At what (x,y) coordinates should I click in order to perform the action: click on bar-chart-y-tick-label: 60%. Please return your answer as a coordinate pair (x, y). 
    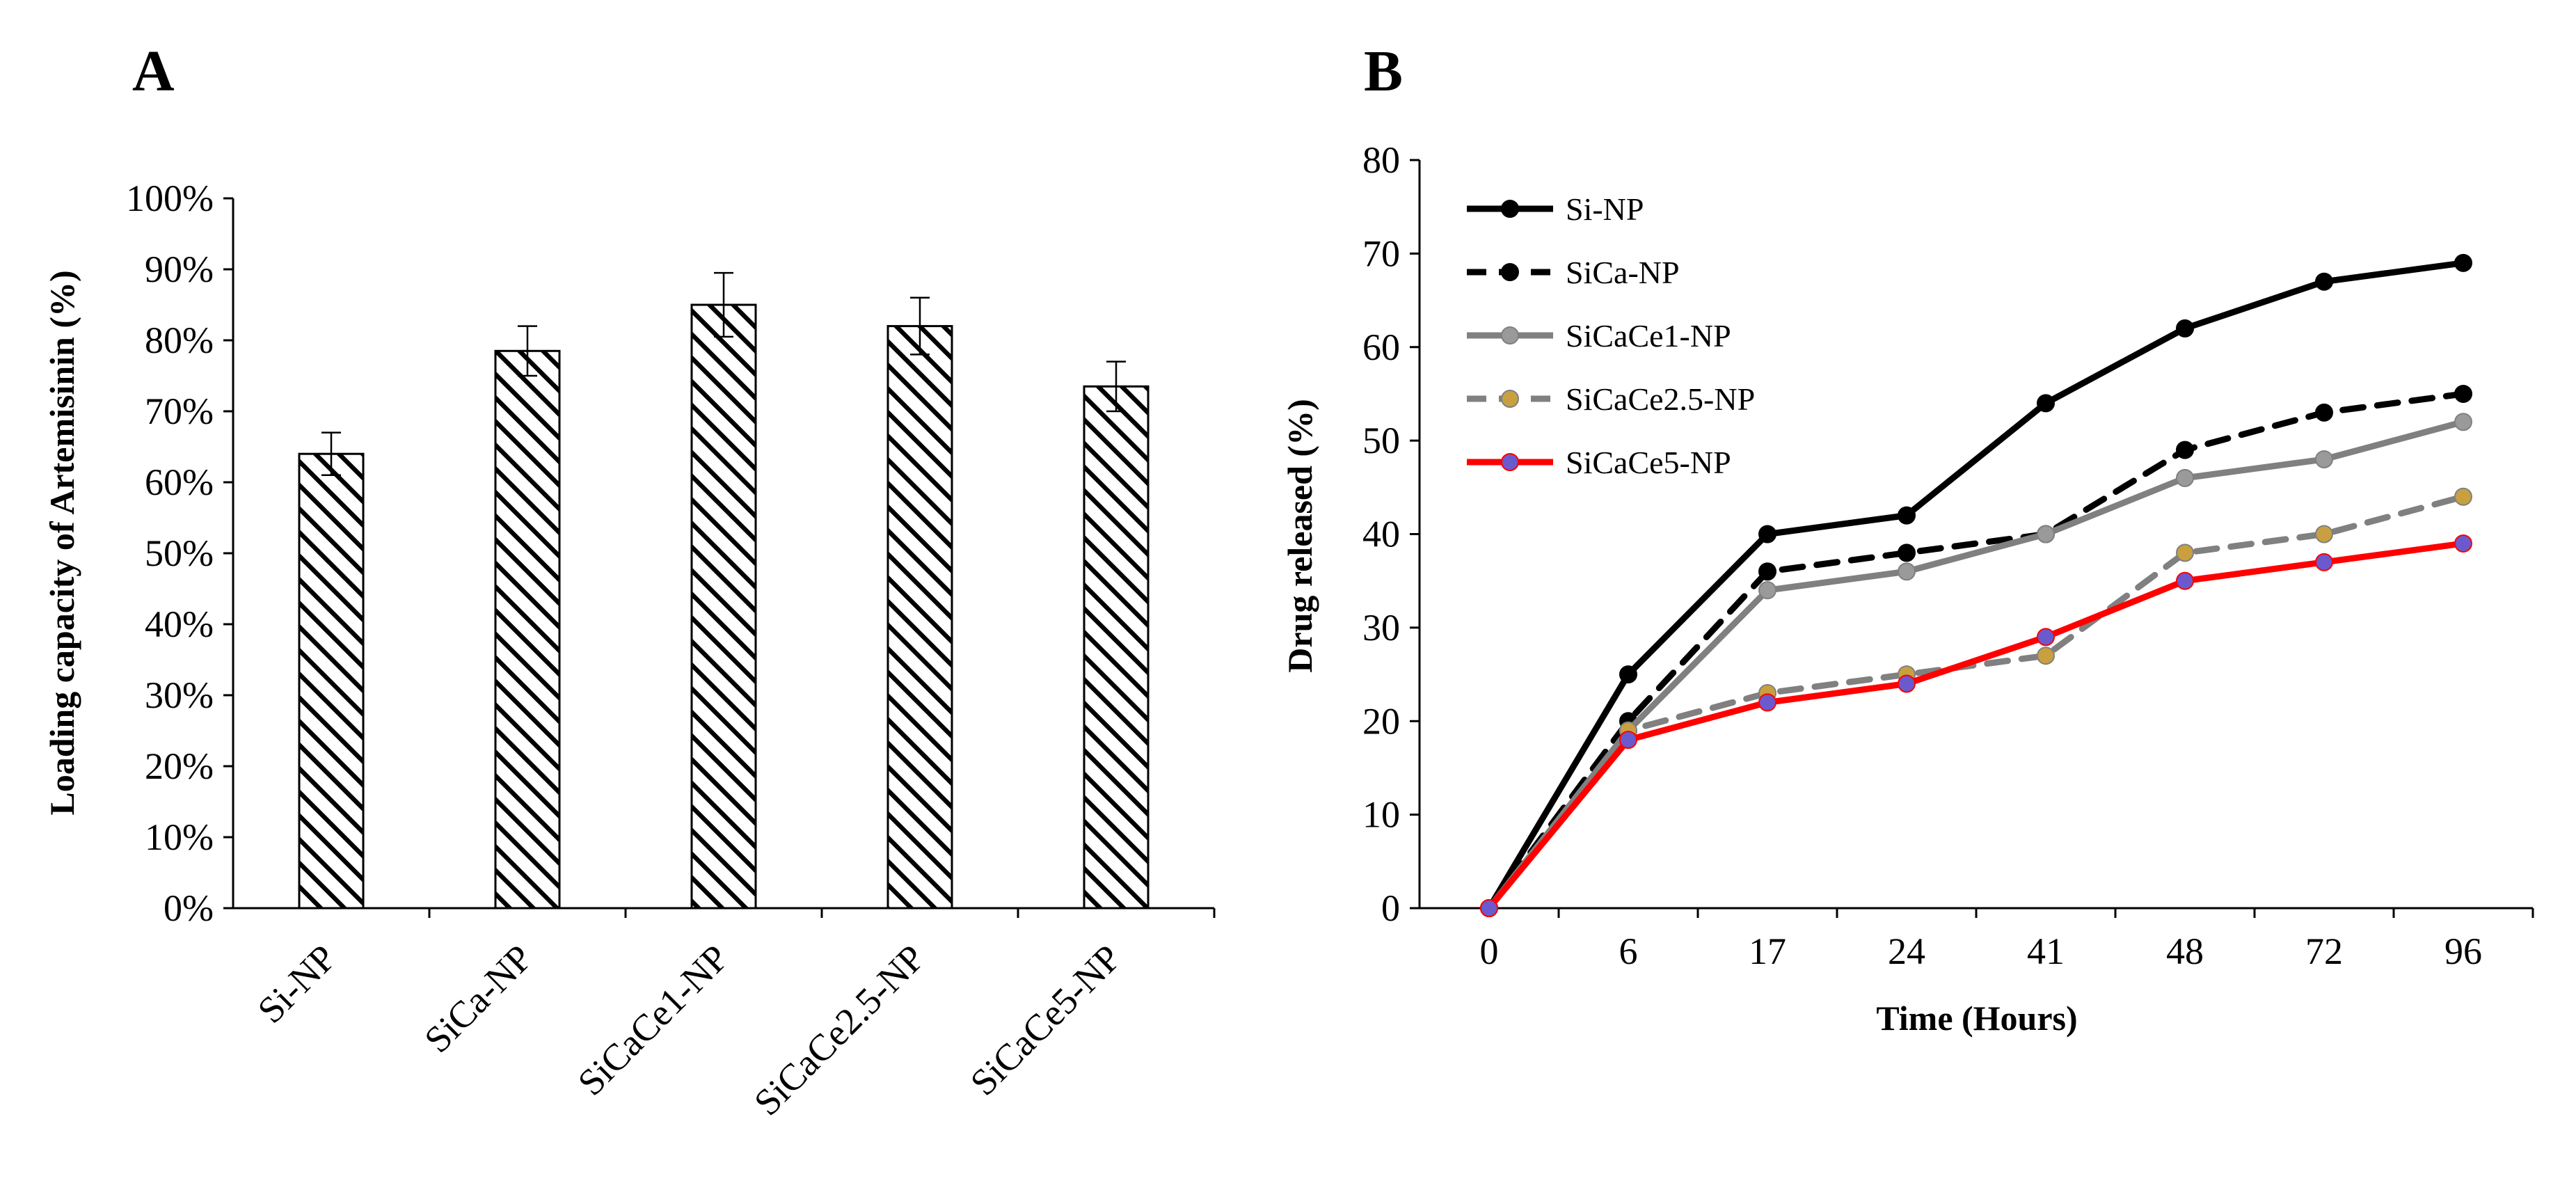
    Looking at the image, I should click on (179, 482).